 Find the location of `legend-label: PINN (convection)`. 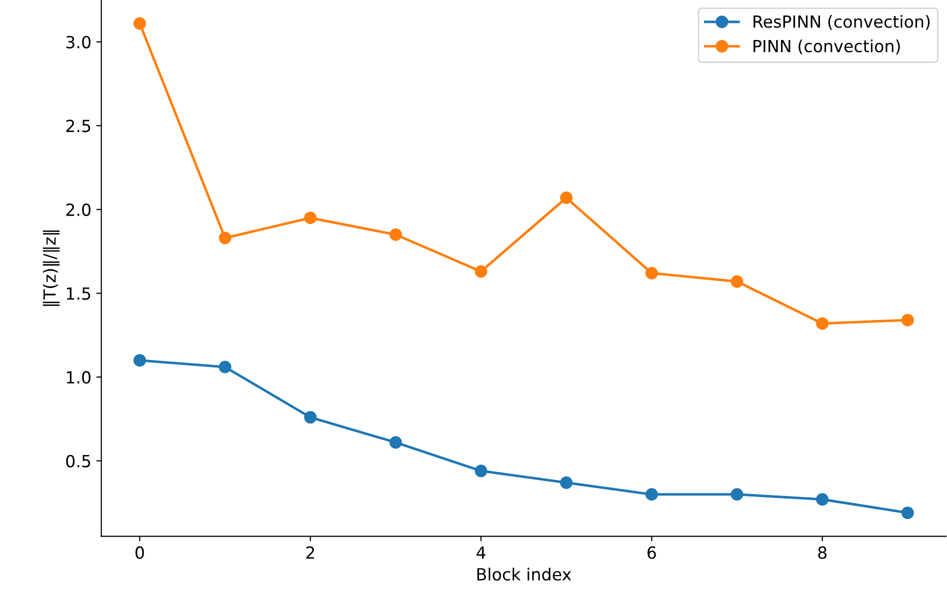

legend-label: PINN (convection) is located at coordinates (827, 46).